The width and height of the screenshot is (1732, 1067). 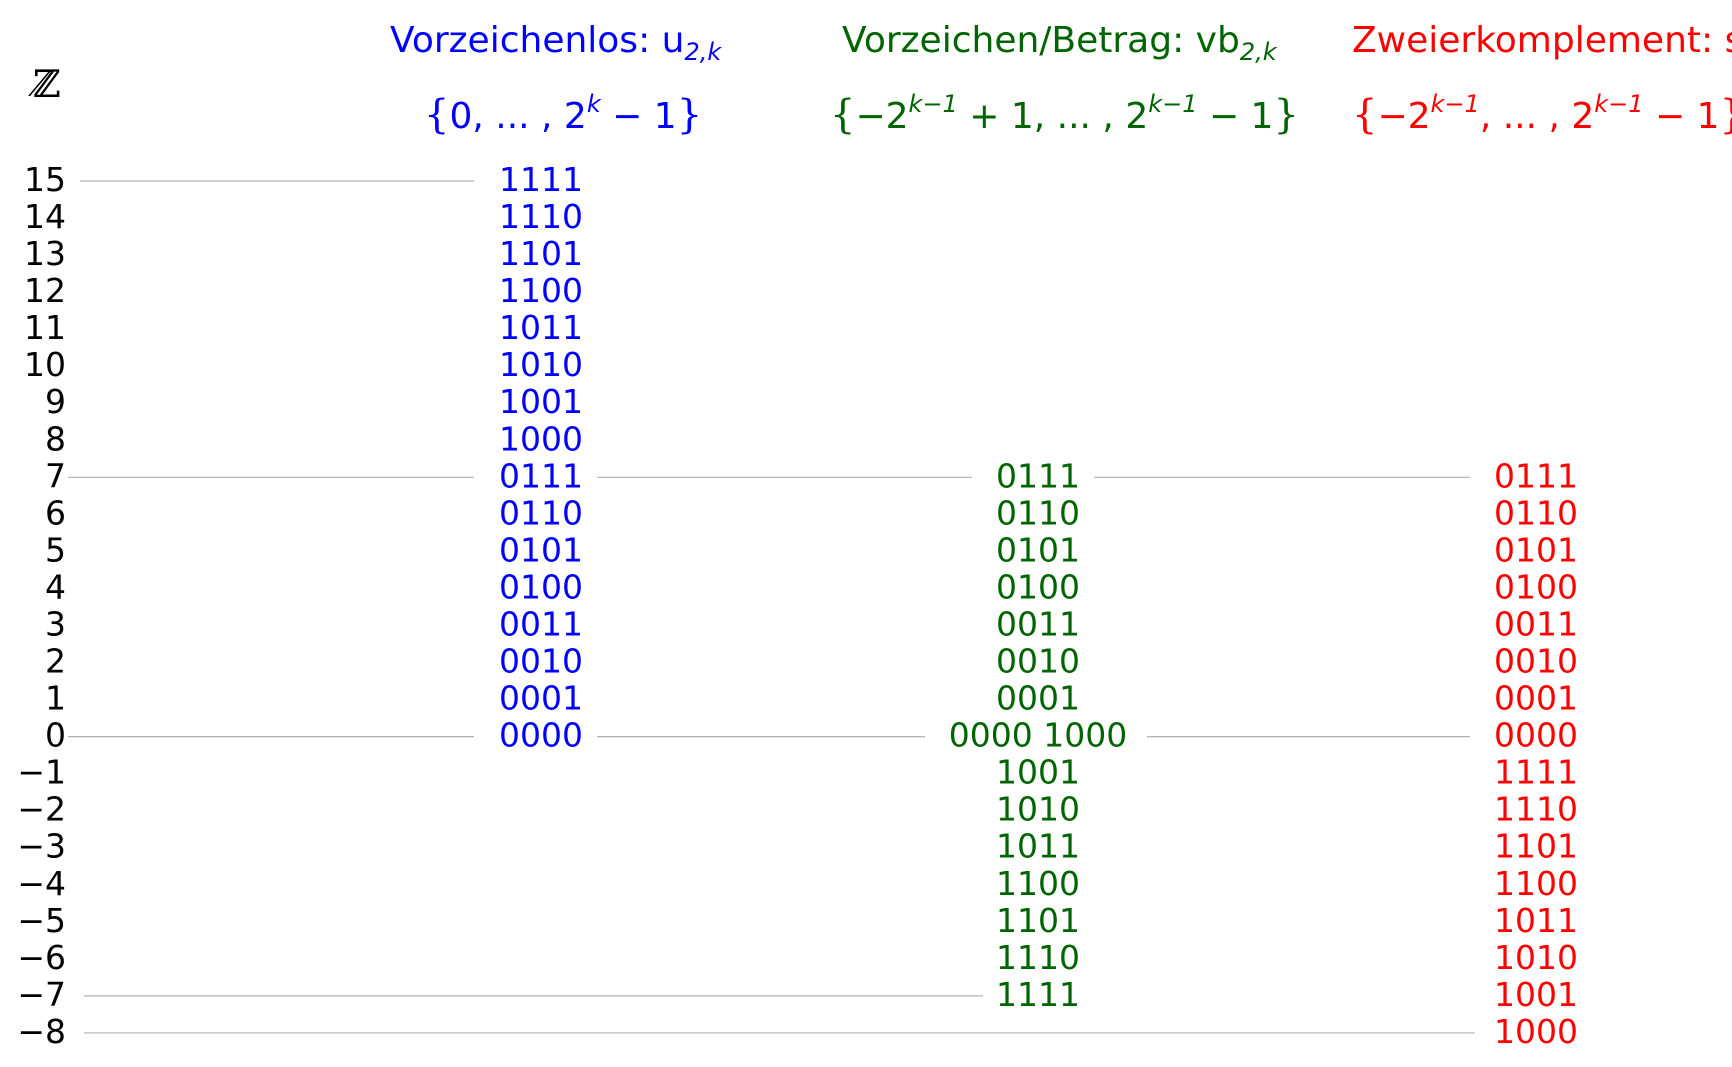 What do you see at coordinates (1536, 475) in the screenshot?
I see `twos-complement-code: 0111` at bounding box center [1536, 475].